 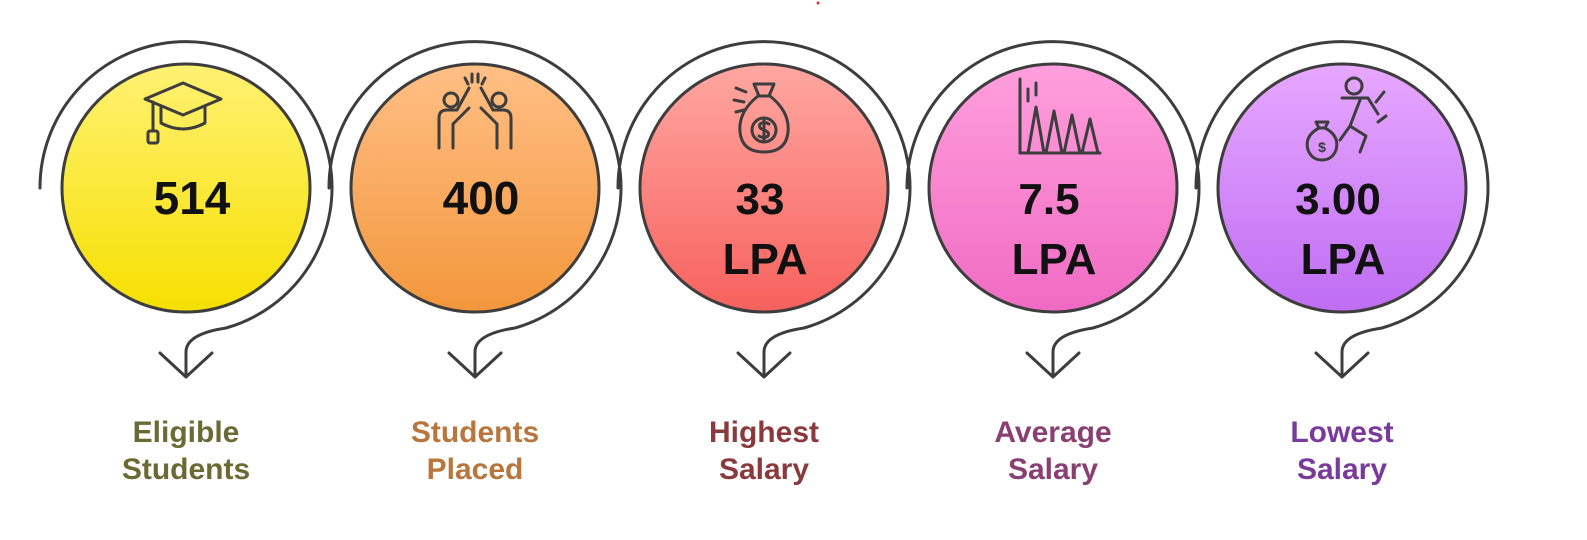 I want to click on high-five-icon, so click(x=475, y=111).